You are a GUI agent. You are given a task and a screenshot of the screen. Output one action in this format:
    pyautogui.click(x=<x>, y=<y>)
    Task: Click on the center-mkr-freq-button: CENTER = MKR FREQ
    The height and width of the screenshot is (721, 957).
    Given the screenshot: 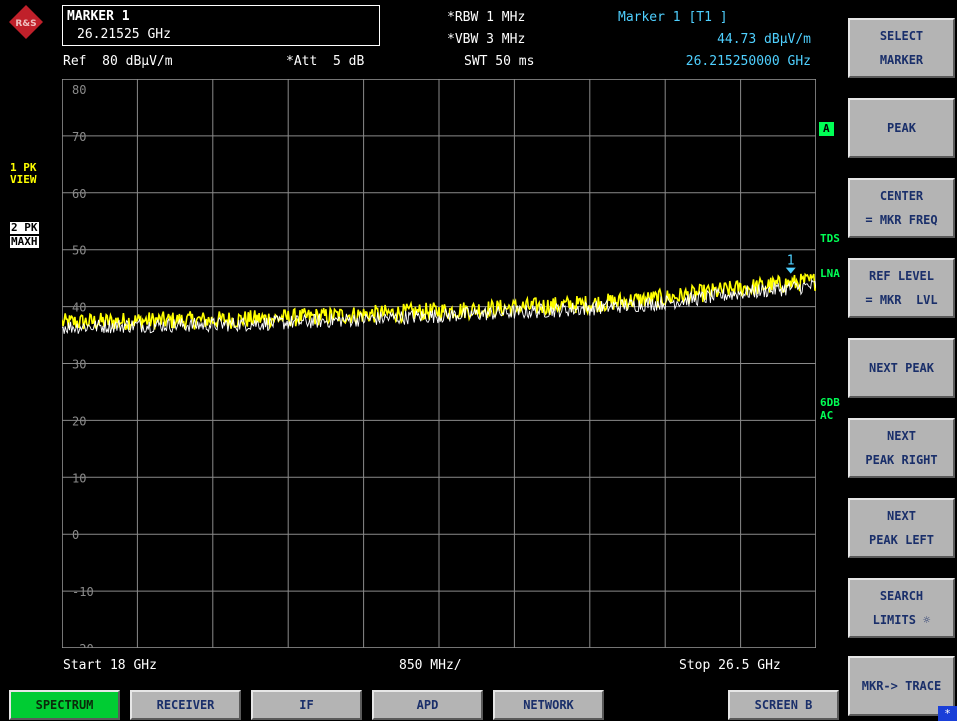 What is the action you would take?
    pyautogui.click(x=901, y=208)
    